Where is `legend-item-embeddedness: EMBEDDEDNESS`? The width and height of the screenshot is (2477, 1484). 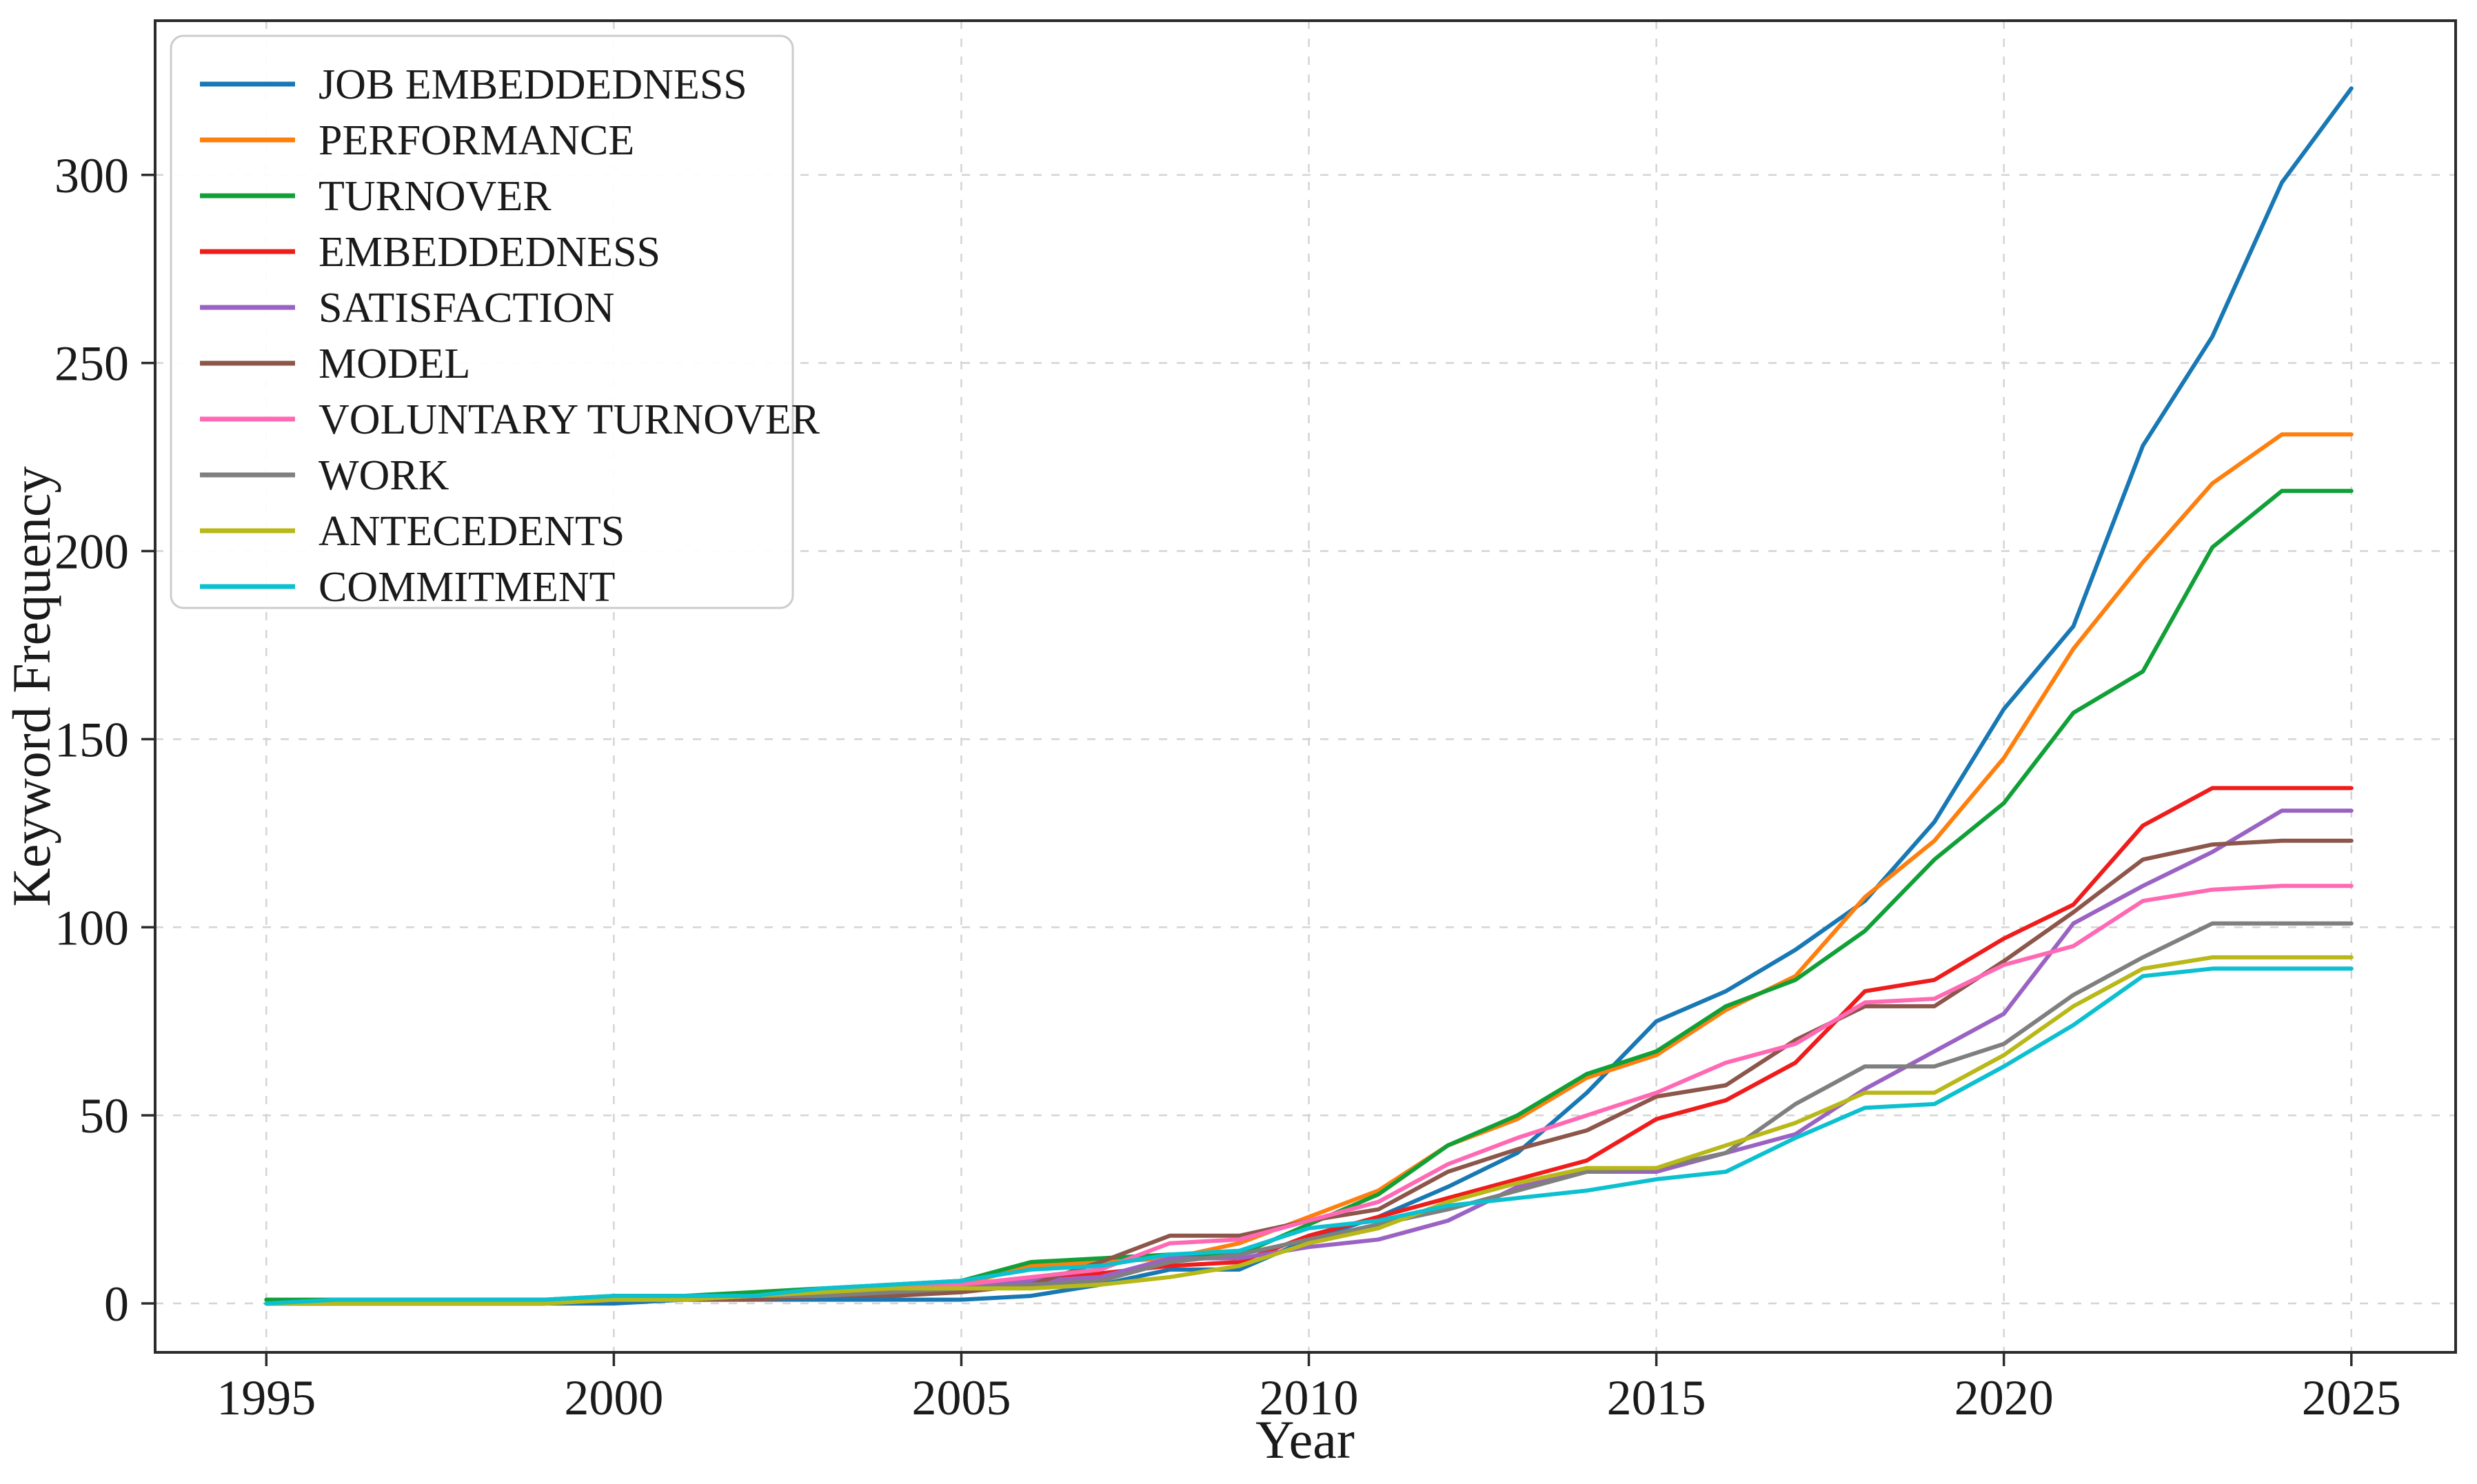 legend-item-embeddedness: EMBEDDEDNESS is located at coordinates (430, 252).